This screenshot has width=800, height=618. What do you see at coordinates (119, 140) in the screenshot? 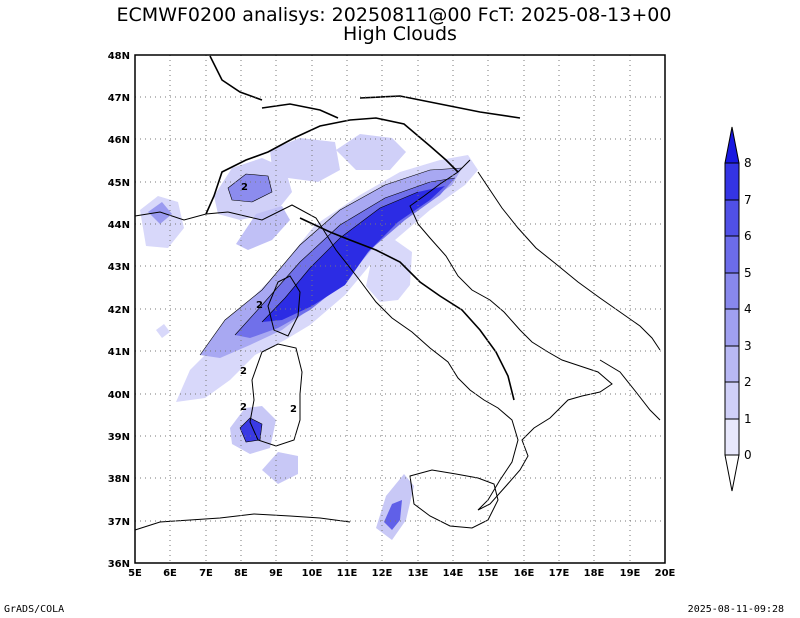
I see `y-tick-label: 46N` at bounding box center [119, 140].